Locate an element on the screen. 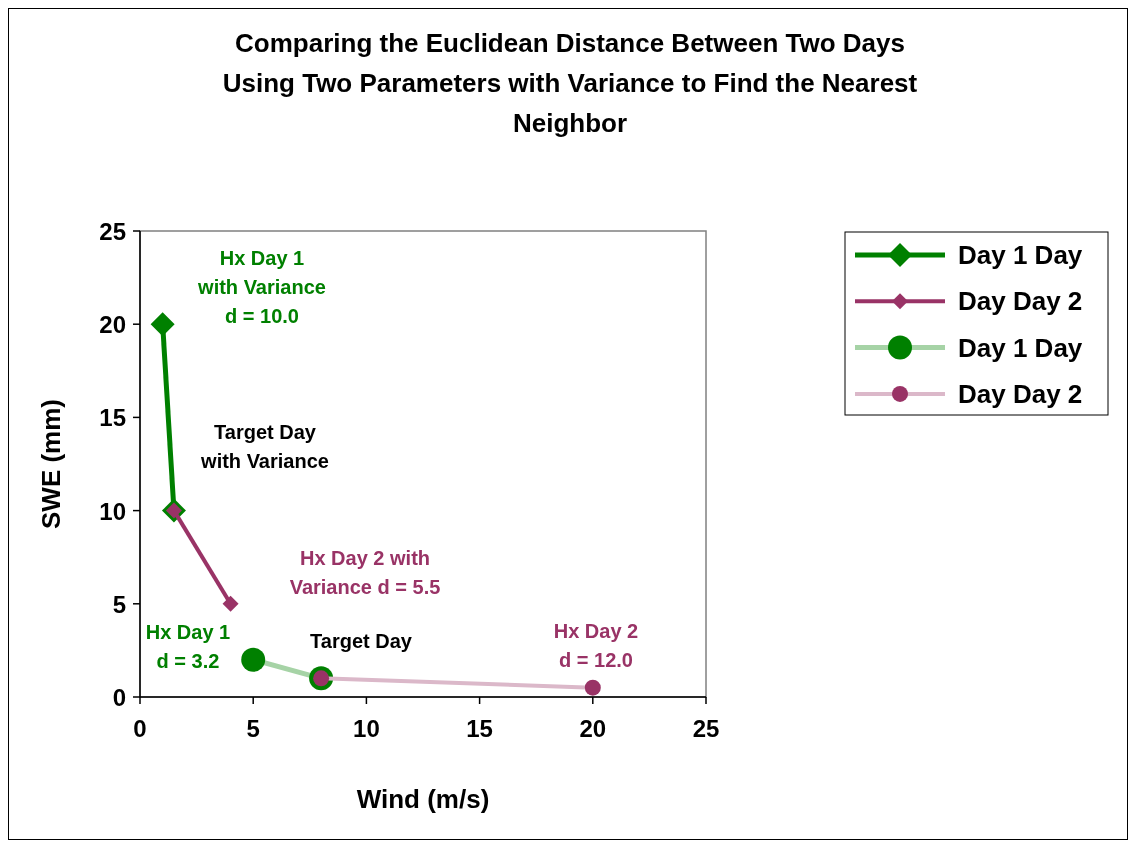 The height and width of the screenshot is (848, 1136). annotation: Target Day is located at coordinates (361, 641).